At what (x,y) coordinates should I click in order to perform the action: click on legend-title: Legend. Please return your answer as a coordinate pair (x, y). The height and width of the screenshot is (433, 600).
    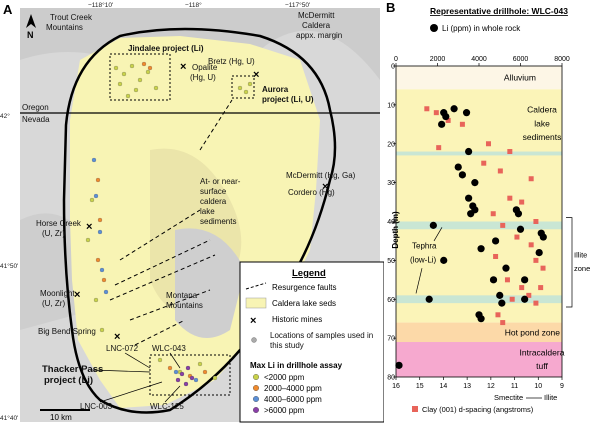
    Looking at the image, I should click on (309, 273).